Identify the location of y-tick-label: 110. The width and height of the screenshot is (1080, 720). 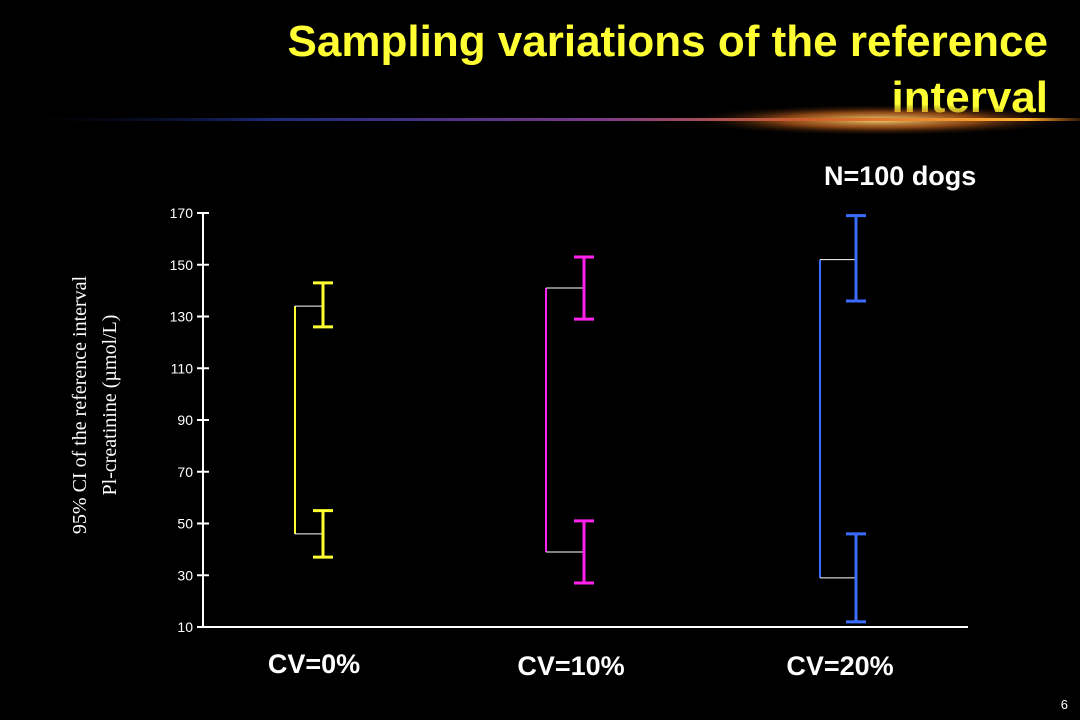
(182, 368).